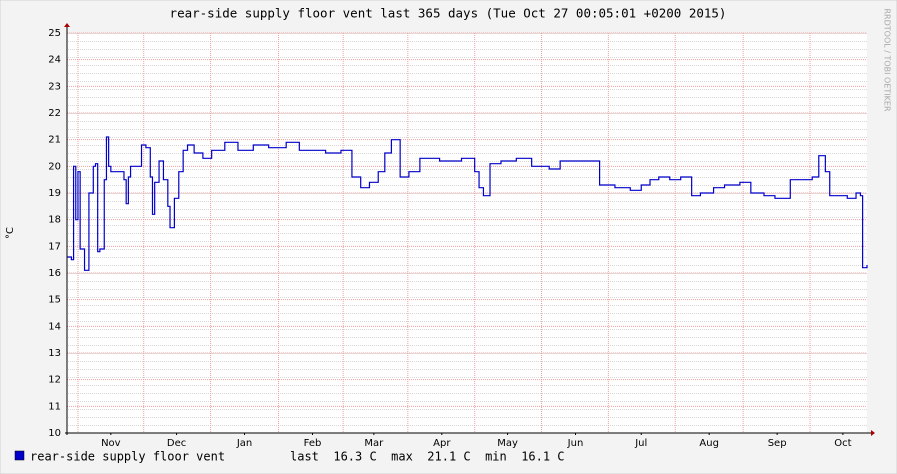  Describe the element at coordinates (111, 443) in the screenshot. I see `x-tick-label: Nov` at that location.